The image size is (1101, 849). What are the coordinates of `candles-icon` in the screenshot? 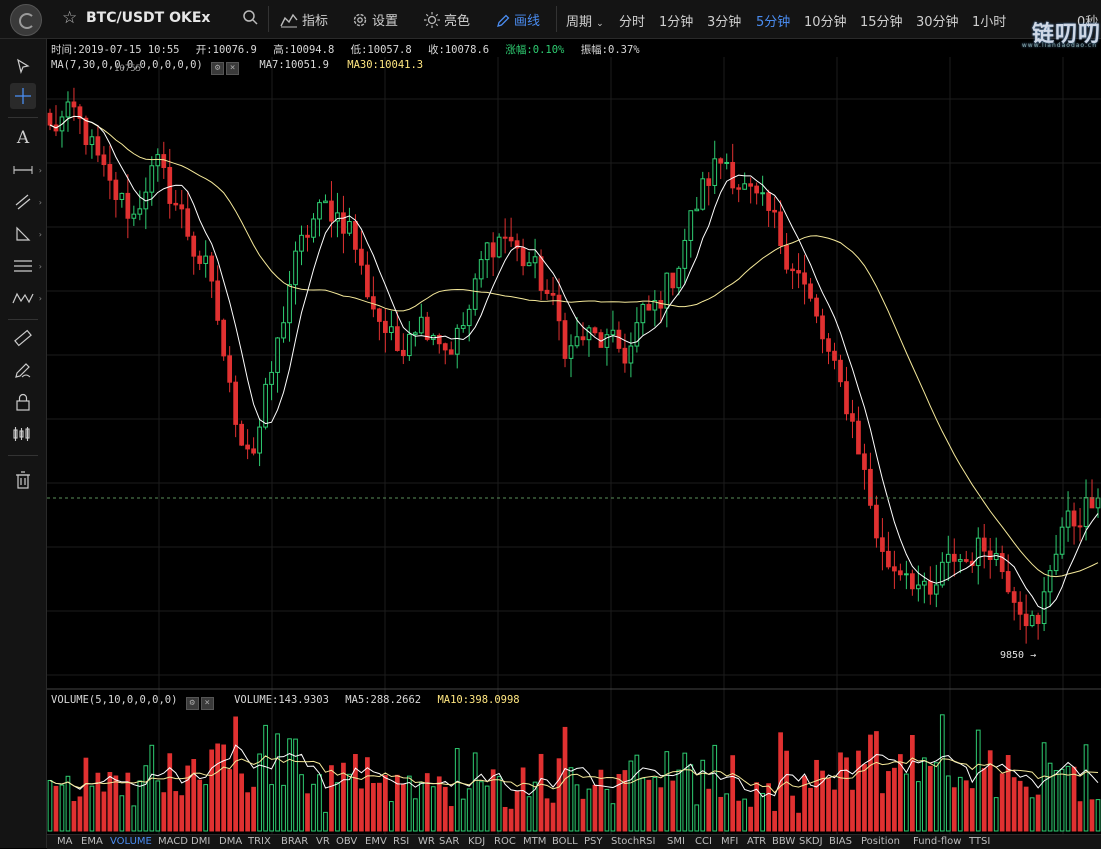 It's located at (23, 434).